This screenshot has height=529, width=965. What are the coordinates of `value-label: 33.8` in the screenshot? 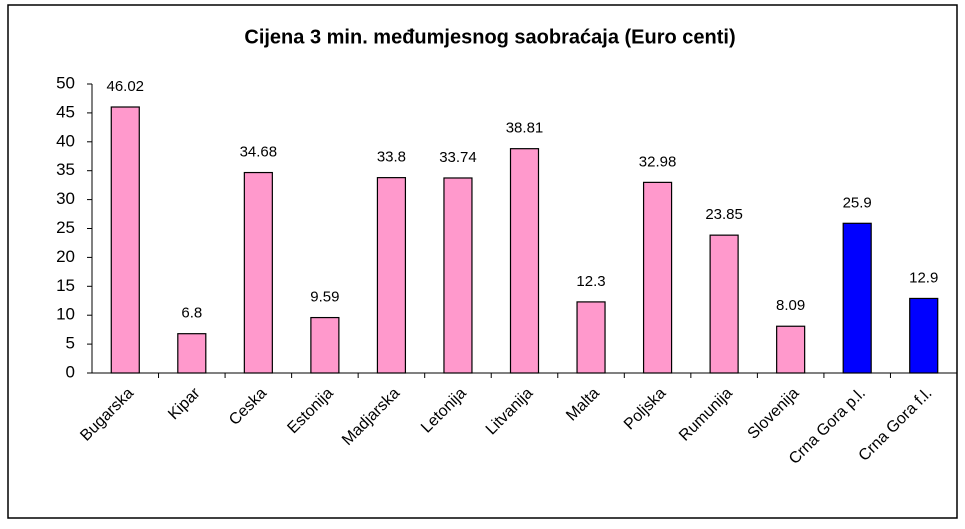 It's located at (391, 157).